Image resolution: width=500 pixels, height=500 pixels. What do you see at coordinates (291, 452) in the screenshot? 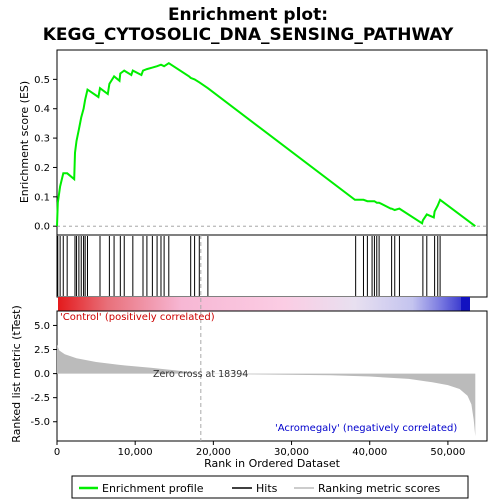
I see `x-tick-label: 30,000` at bounding box center [291, 452].